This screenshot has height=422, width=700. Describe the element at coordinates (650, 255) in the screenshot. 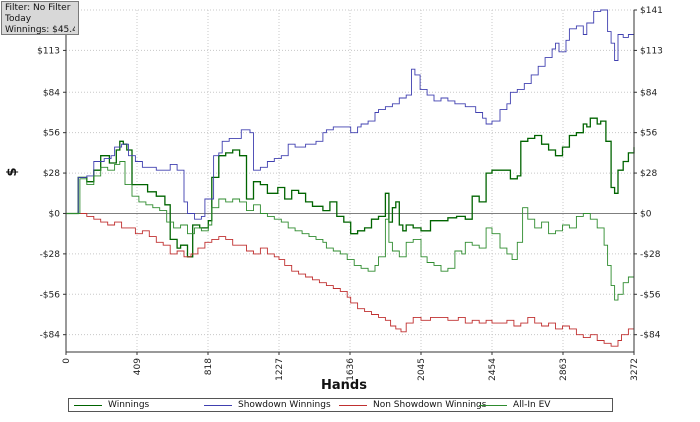

I see `y-tick-label-right: -$28` at that location.